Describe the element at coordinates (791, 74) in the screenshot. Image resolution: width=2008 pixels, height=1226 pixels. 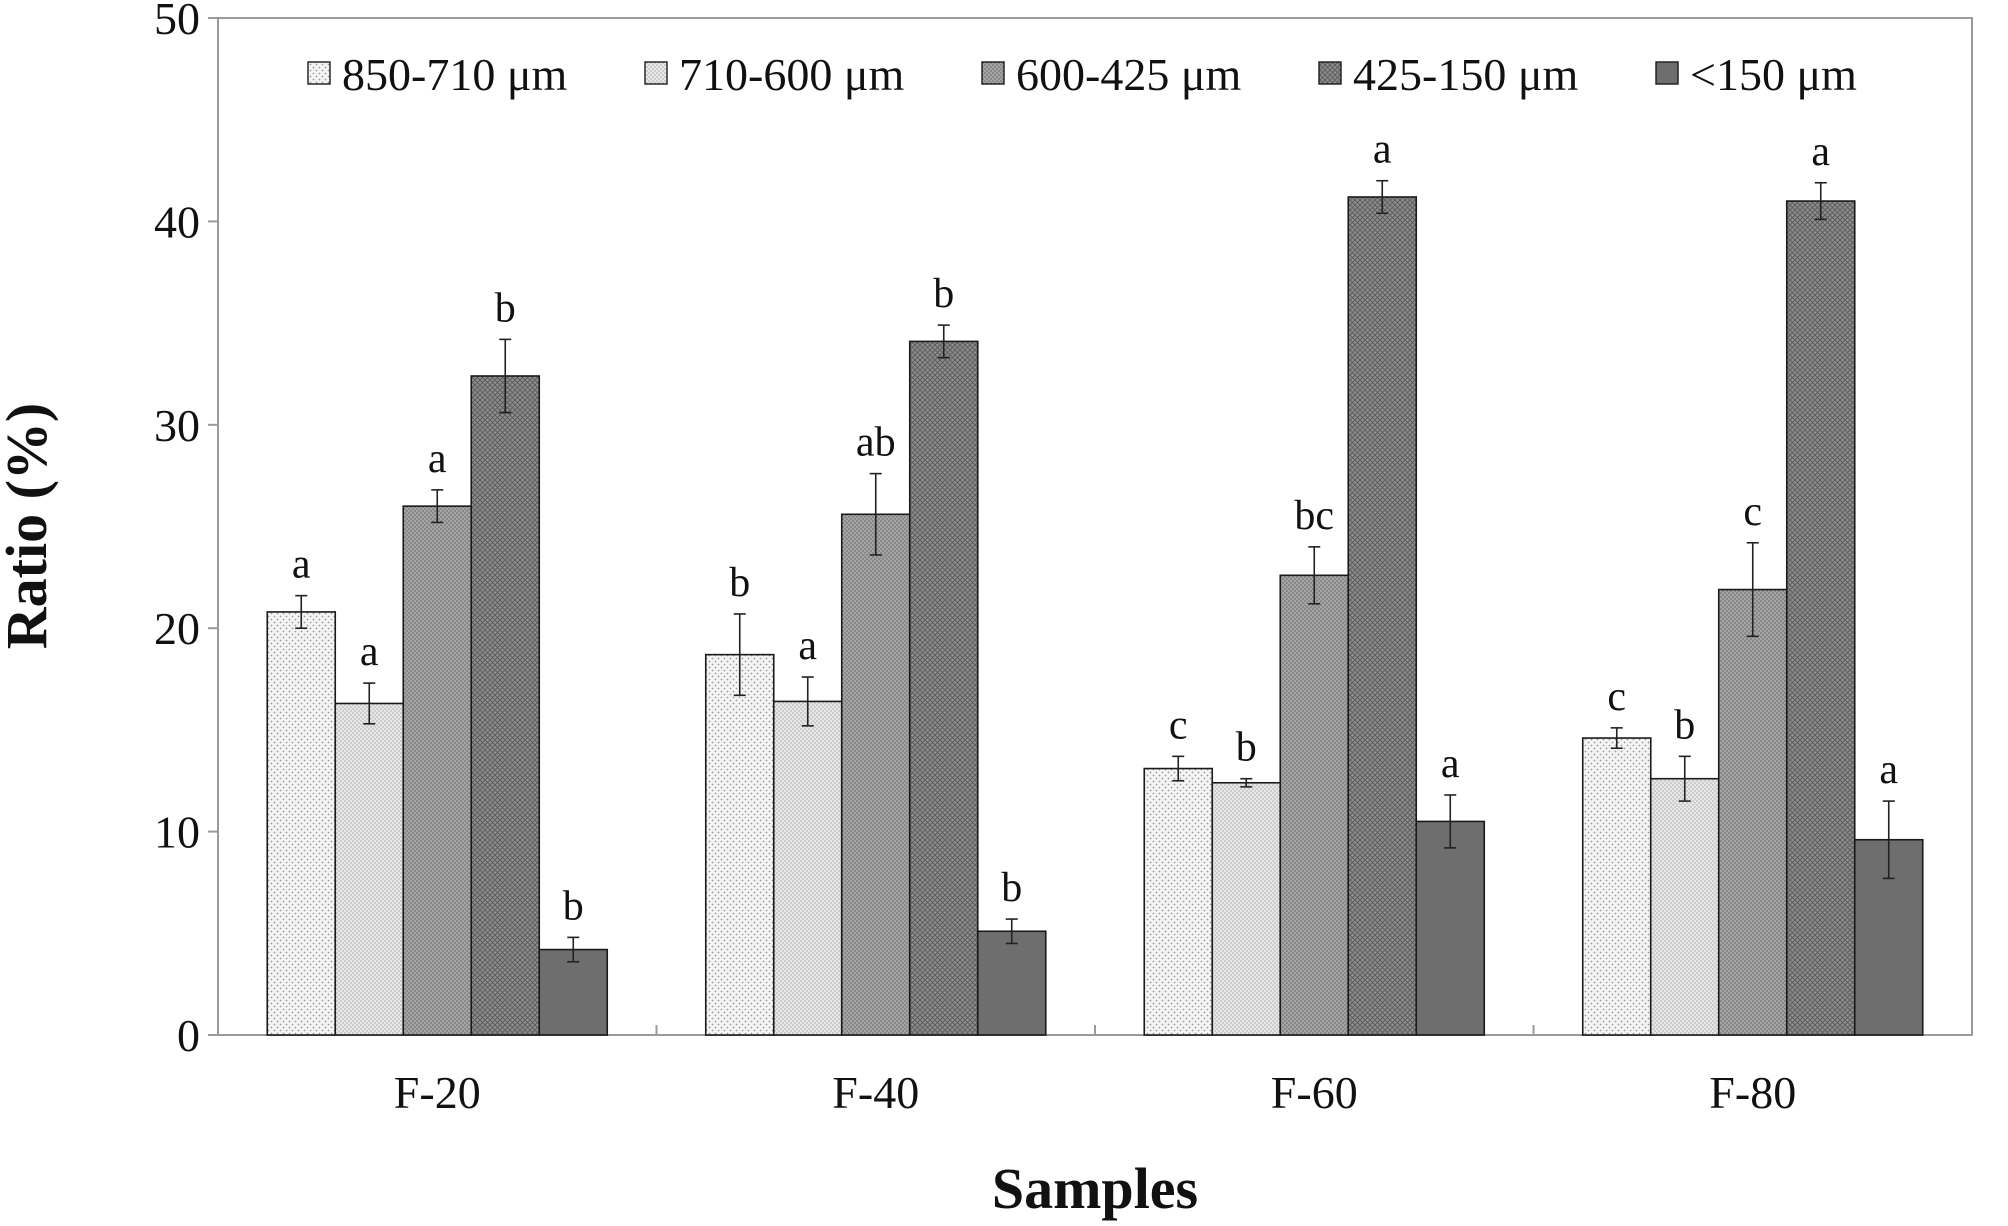
I see `legend-label: 710-600 μm` at that location.